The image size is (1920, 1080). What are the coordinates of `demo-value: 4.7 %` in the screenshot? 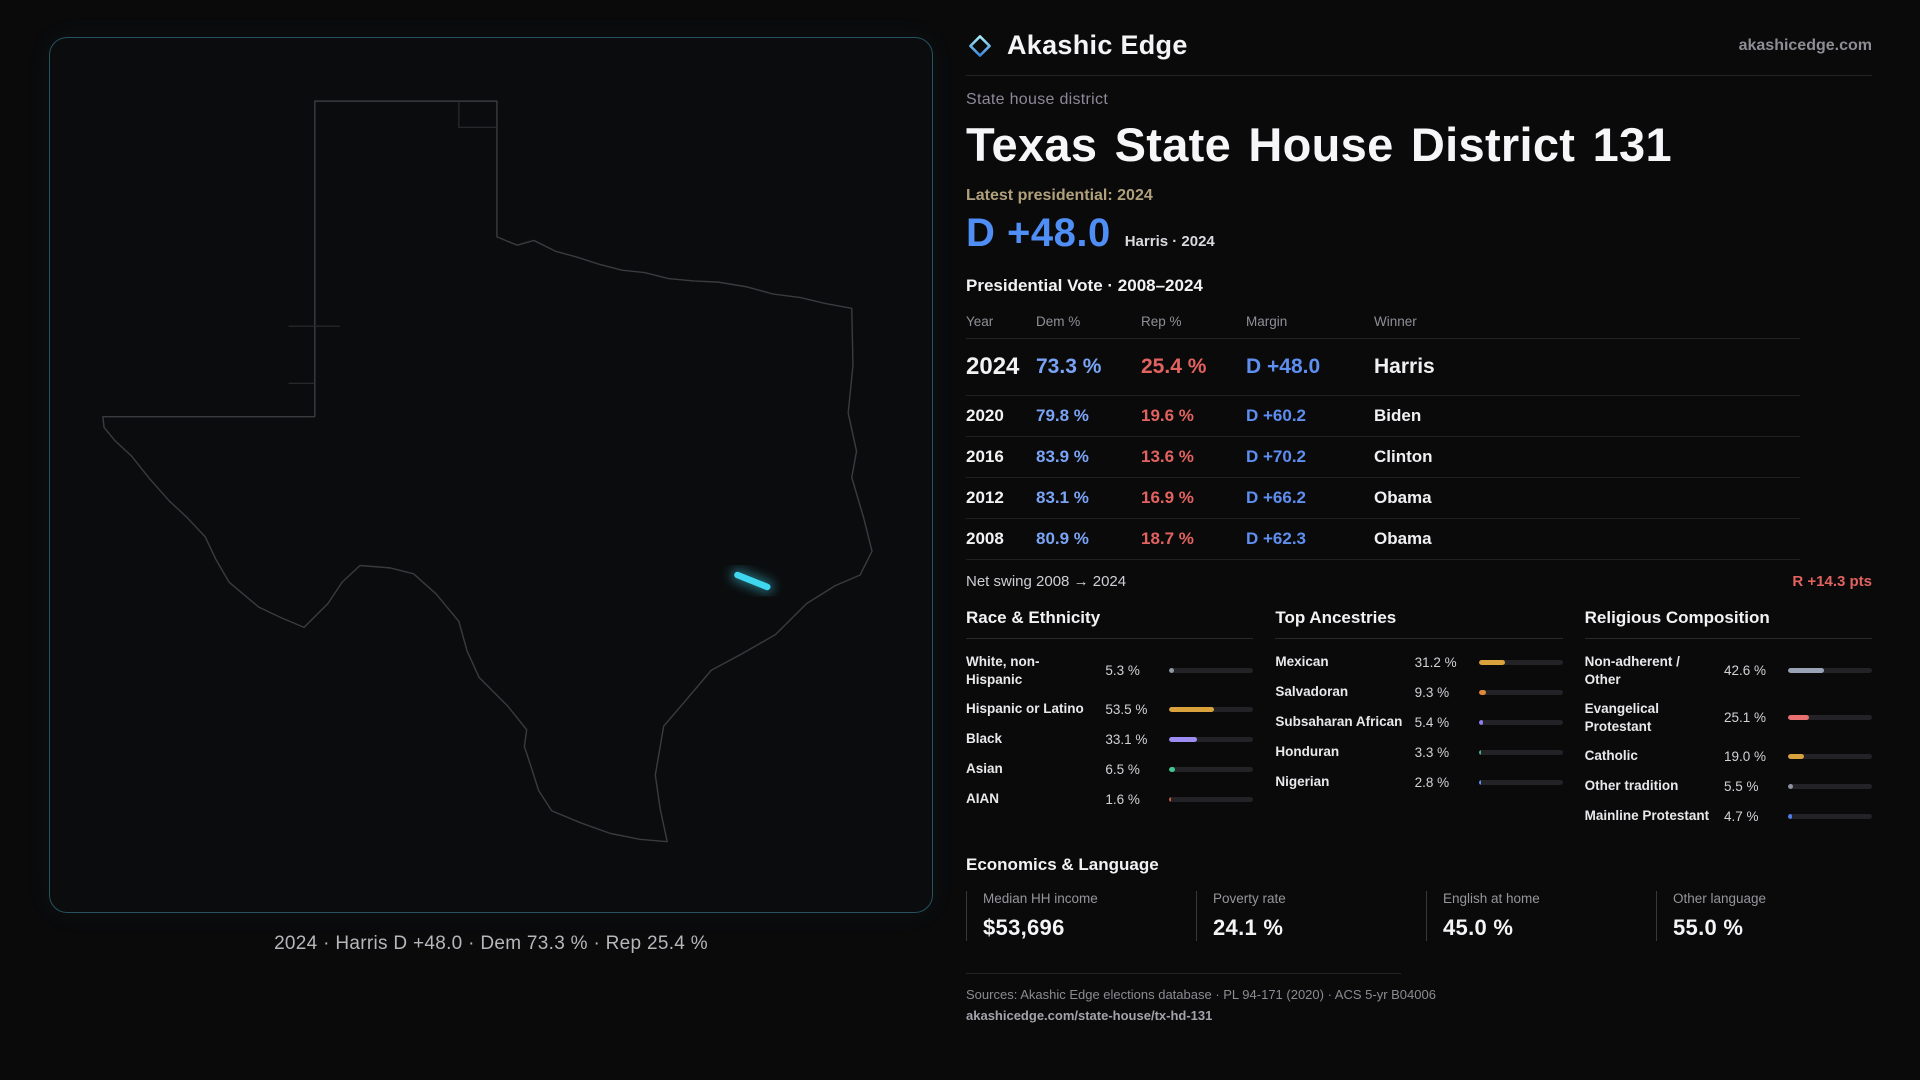 It's located at (1741, 816).